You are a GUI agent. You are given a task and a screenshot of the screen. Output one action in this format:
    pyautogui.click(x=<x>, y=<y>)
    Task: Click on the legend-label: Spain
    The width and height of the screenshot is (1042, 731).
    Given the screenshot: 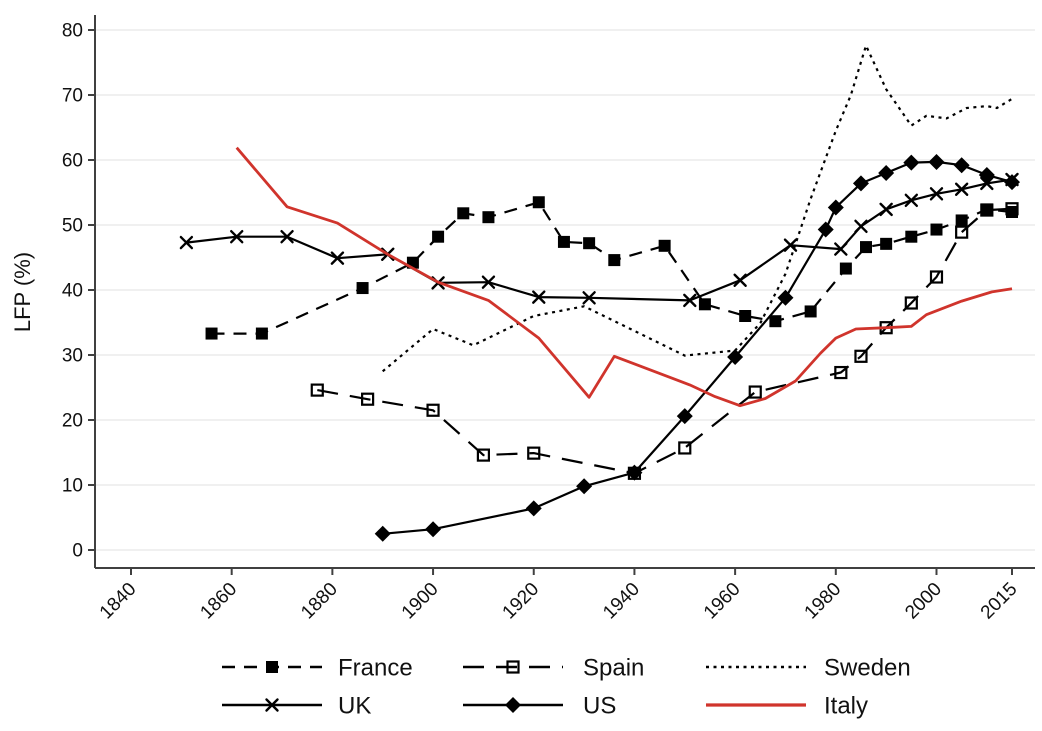 What is the action you would take?
    pyautogui.click(x=613, y=668)
    